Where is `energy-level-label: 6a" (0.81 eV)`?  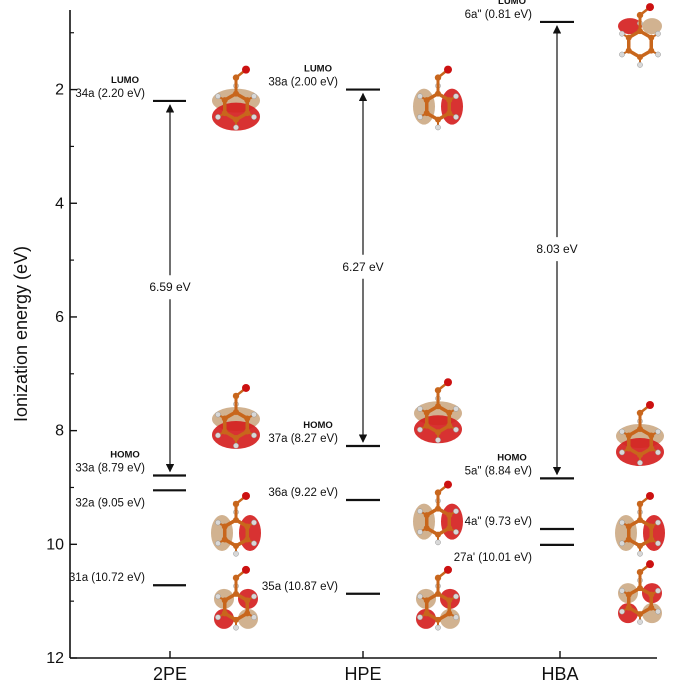 energy-level-label: 6a" (0.81 eV) is located at coordinates (499, 15).